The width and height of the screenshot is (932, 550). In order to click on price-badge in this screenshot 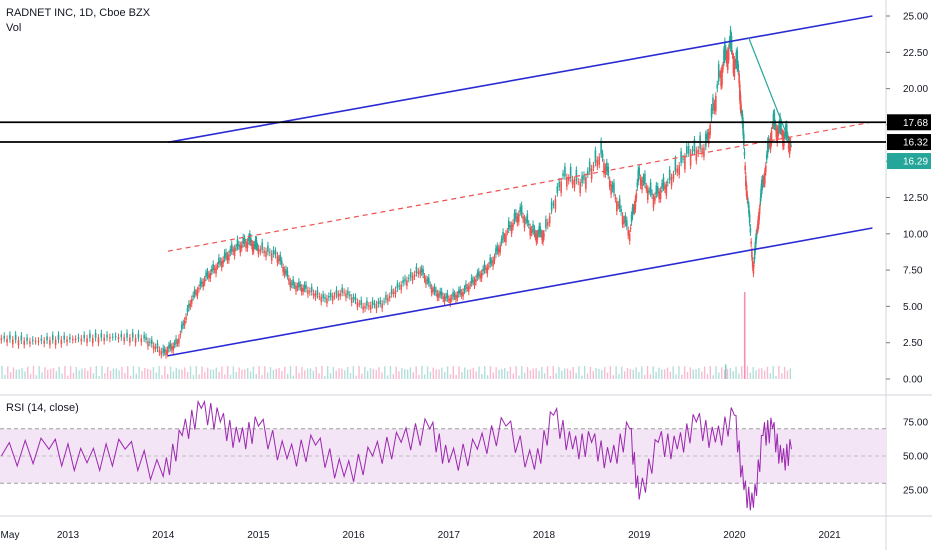, I will do `click(909, 161)`.